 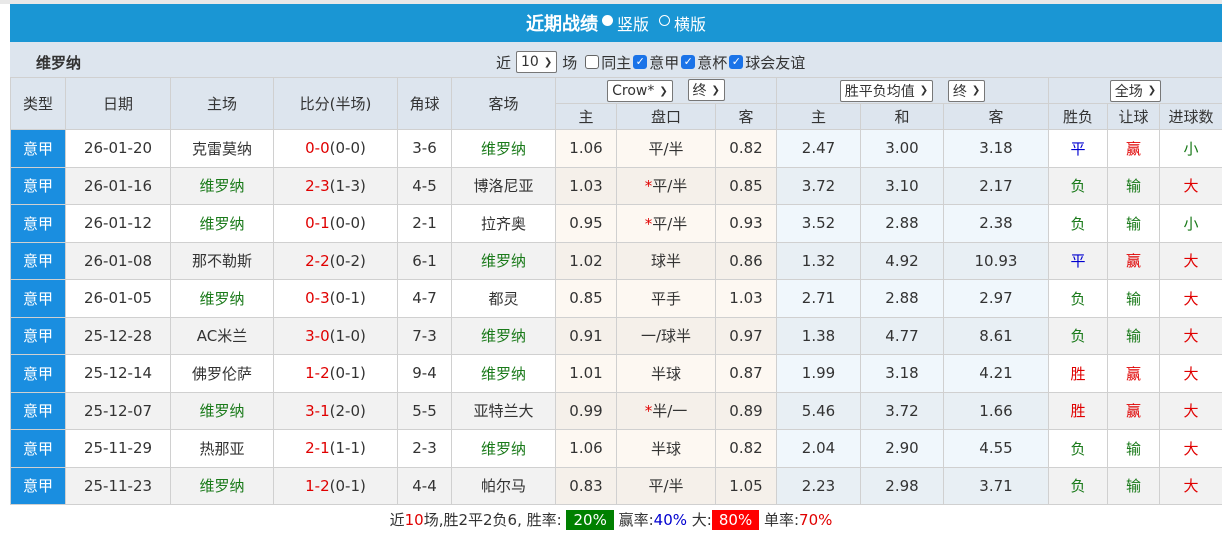 I want to click on date-cell: 26-01-20, so click(x=118, y=148).